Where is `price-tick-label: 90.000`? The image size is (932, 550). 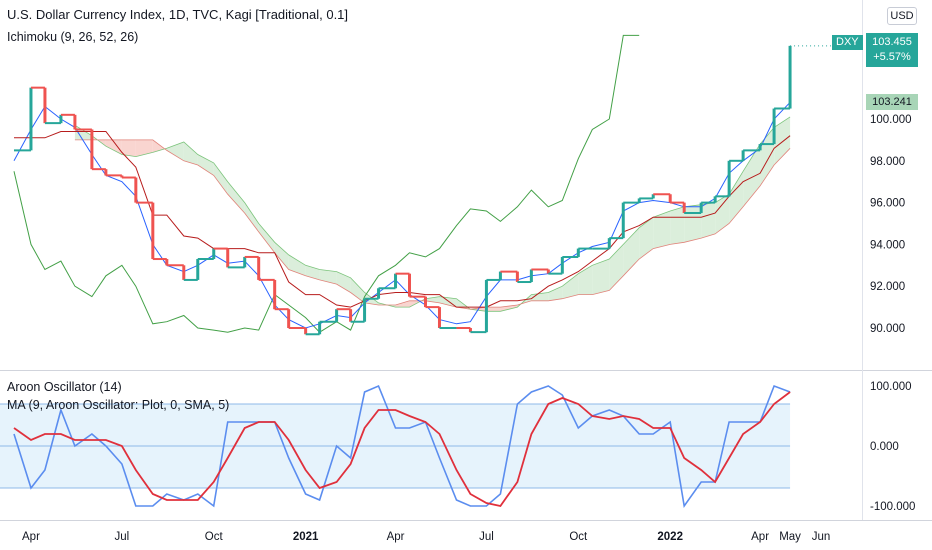 price-tick-label: 90.000 is located at coordinates (887, 329).